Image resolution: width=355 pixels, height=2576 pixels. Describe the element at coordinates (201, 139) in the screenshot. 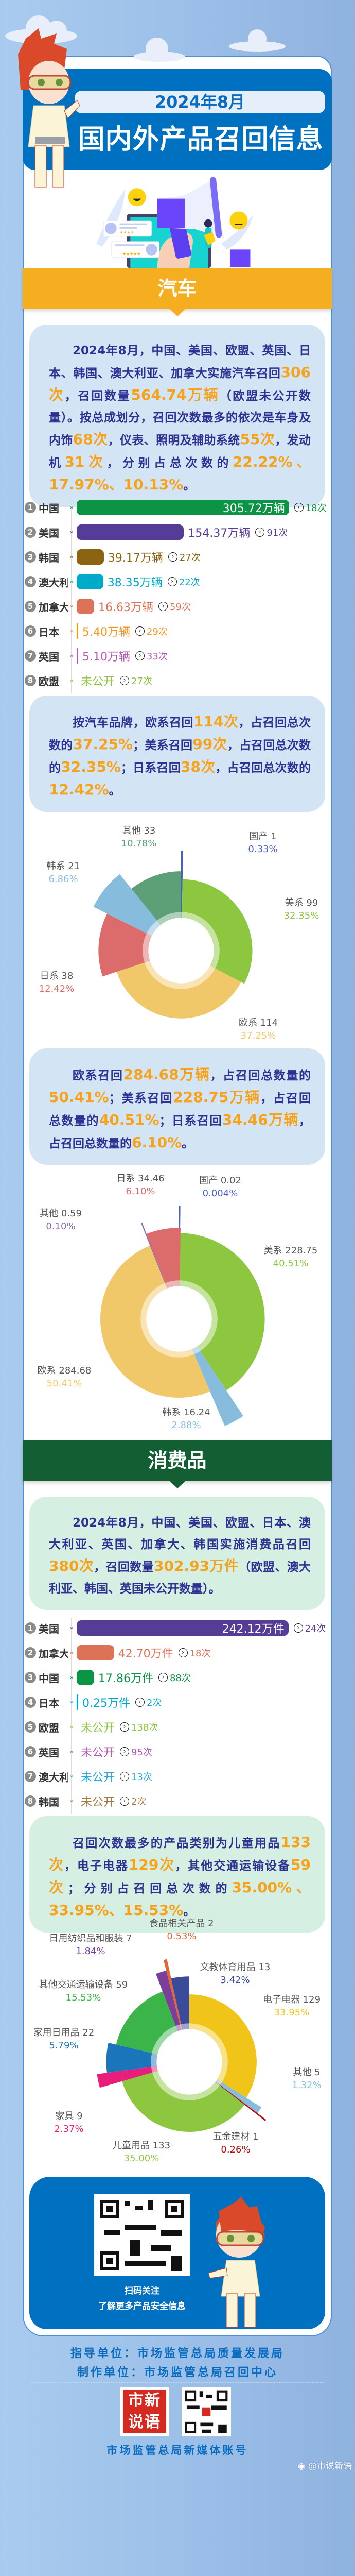

I see `page-title: 国内外产品召回信息` at that location.